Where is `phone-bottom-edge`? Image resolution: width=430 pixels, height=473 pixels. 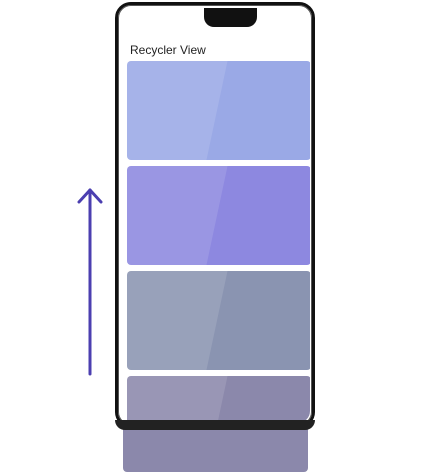 phone-bottom-edge is located at coordinates (215, 425).